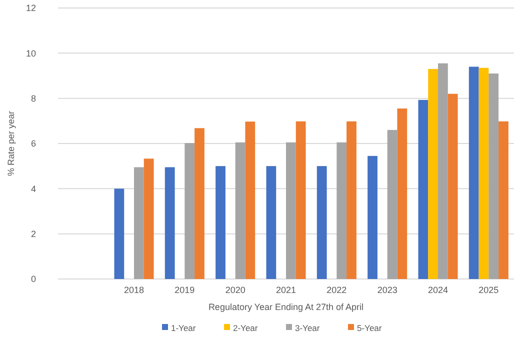 The width and height of the screenshot is (528, 339). Describe the element at coordinates (307, 328) in the screenshot. I see `legend-label: 3-Year` at that location.